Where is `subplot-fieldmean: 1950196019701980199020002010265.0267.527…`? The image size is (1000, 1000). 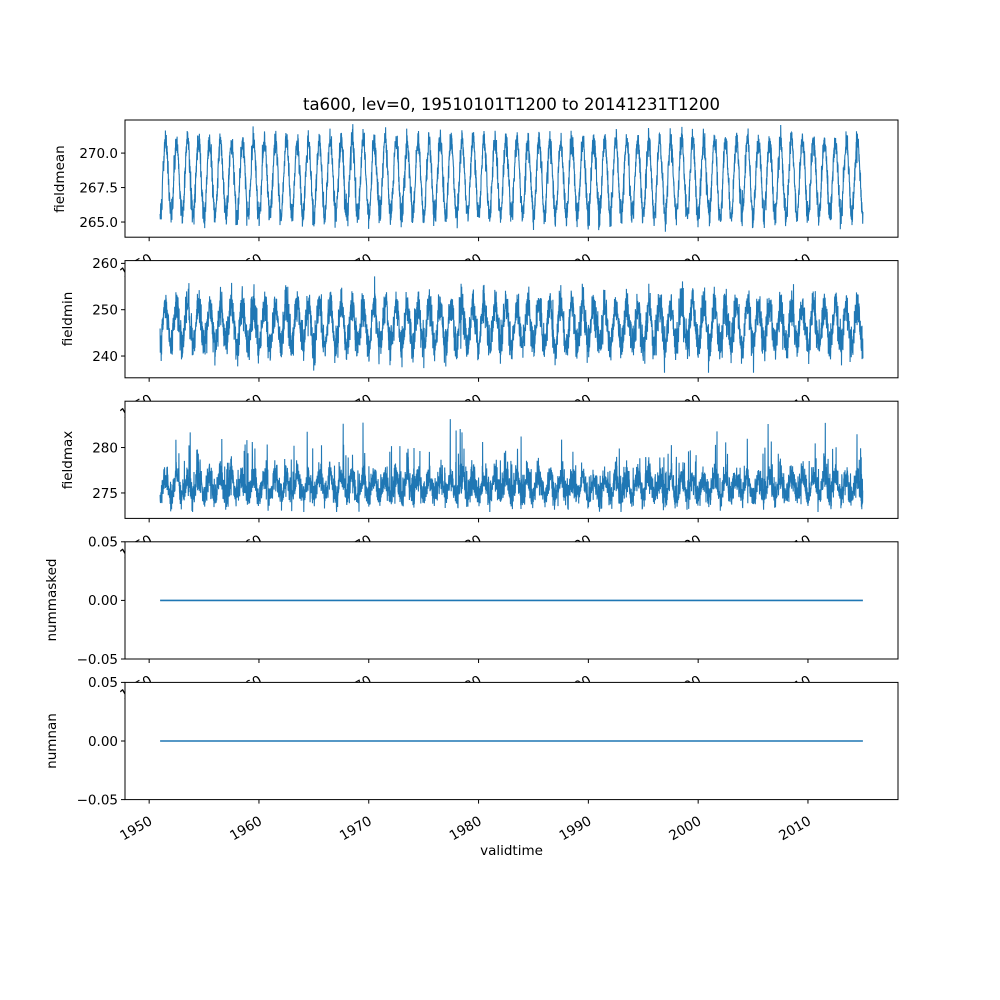
subplot-fieldmean: 1950196019701980199020002010265.0267.527… is located at coordinates (489, 200).